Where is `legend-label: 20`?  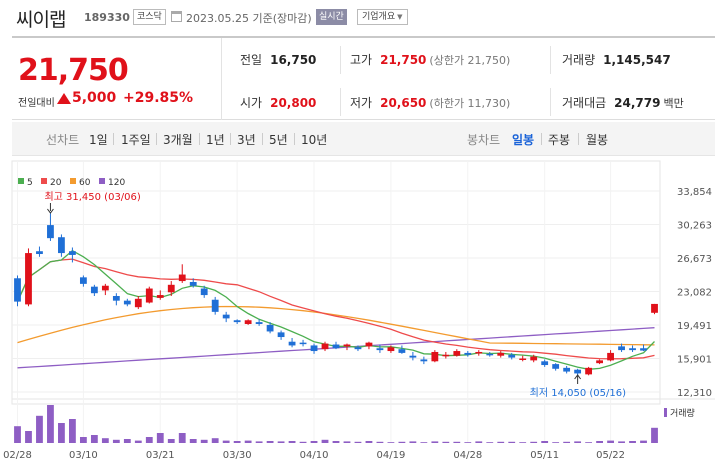
legend-label: 20 is located at coordinates (56, 183).